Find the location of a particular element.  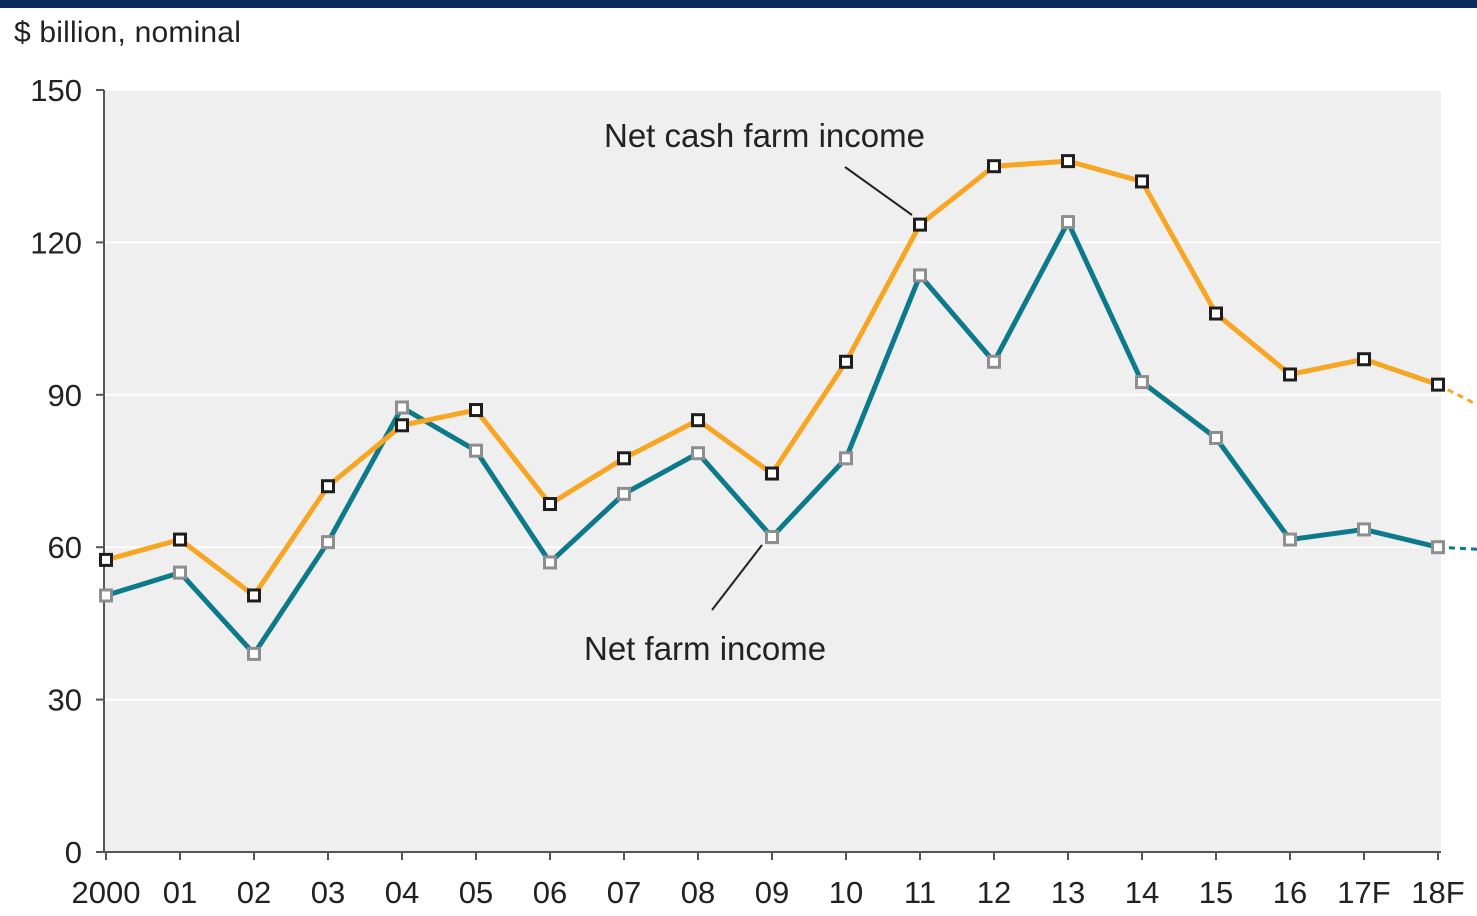

x-tick-label: 04 is located at coordinates (402, 892).